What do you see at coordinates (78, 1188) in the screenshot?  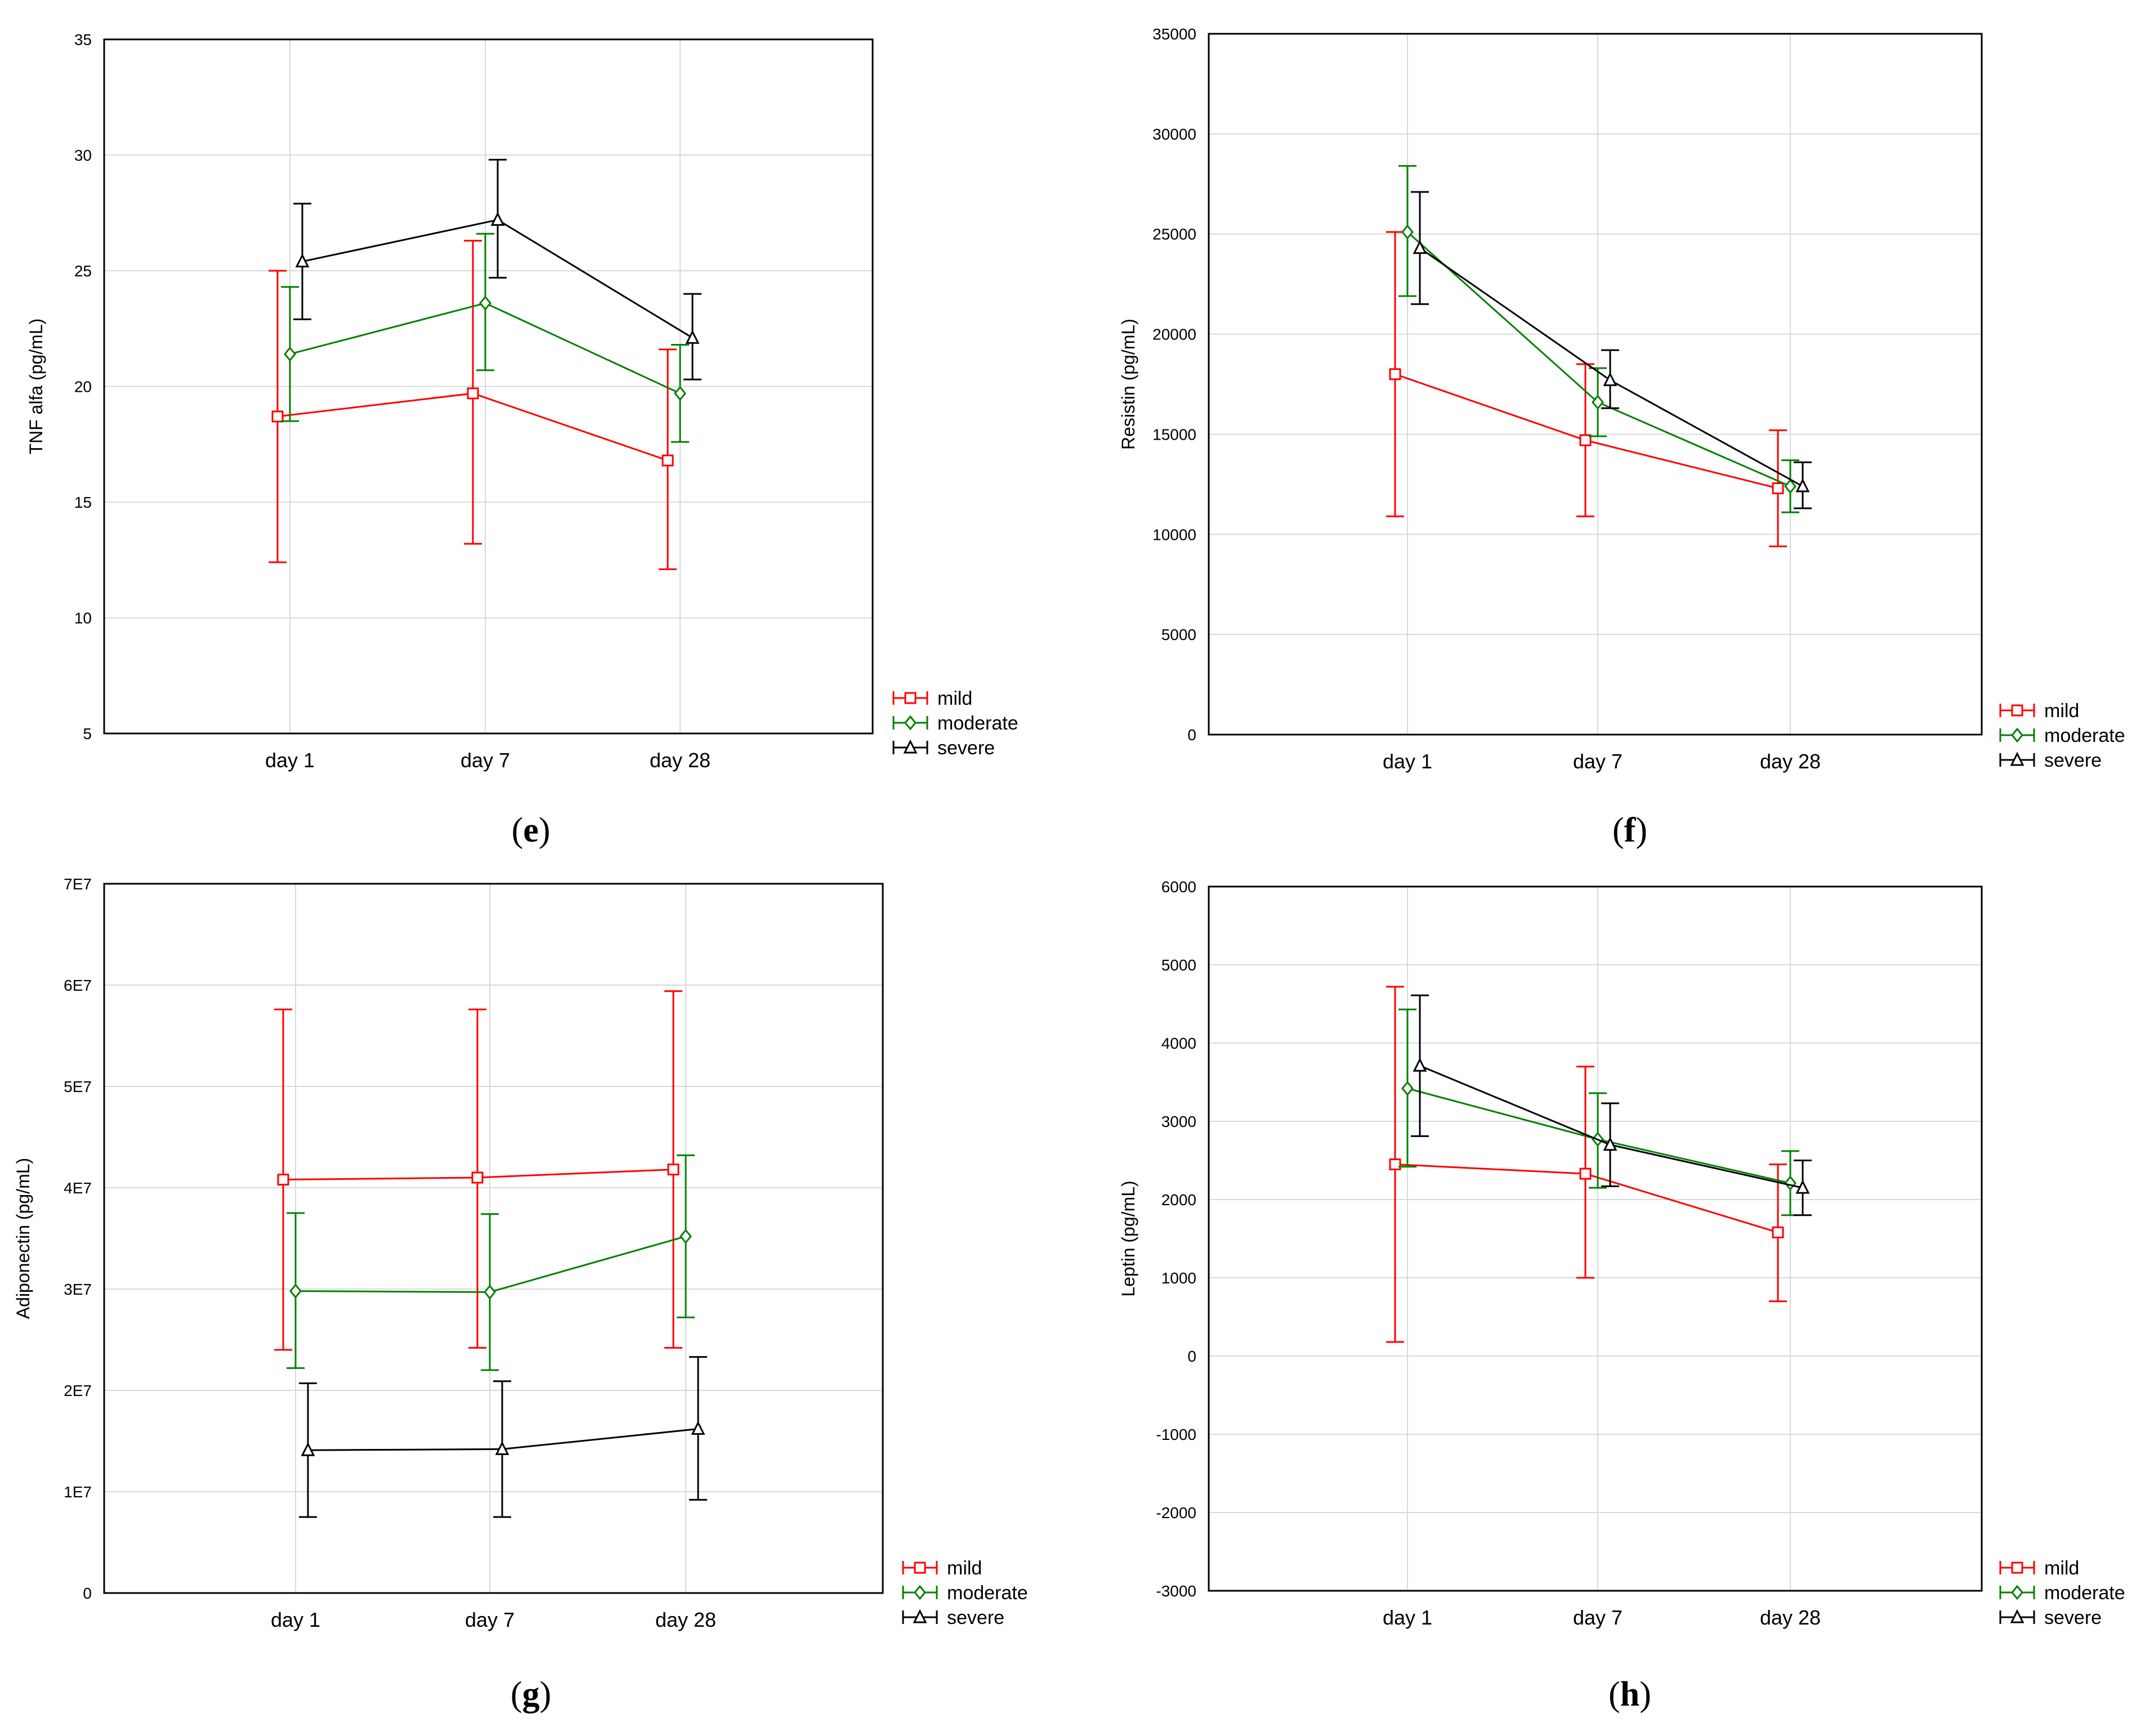 I see `y-tick-label: 4E7` at bounding box center [78, 1188].